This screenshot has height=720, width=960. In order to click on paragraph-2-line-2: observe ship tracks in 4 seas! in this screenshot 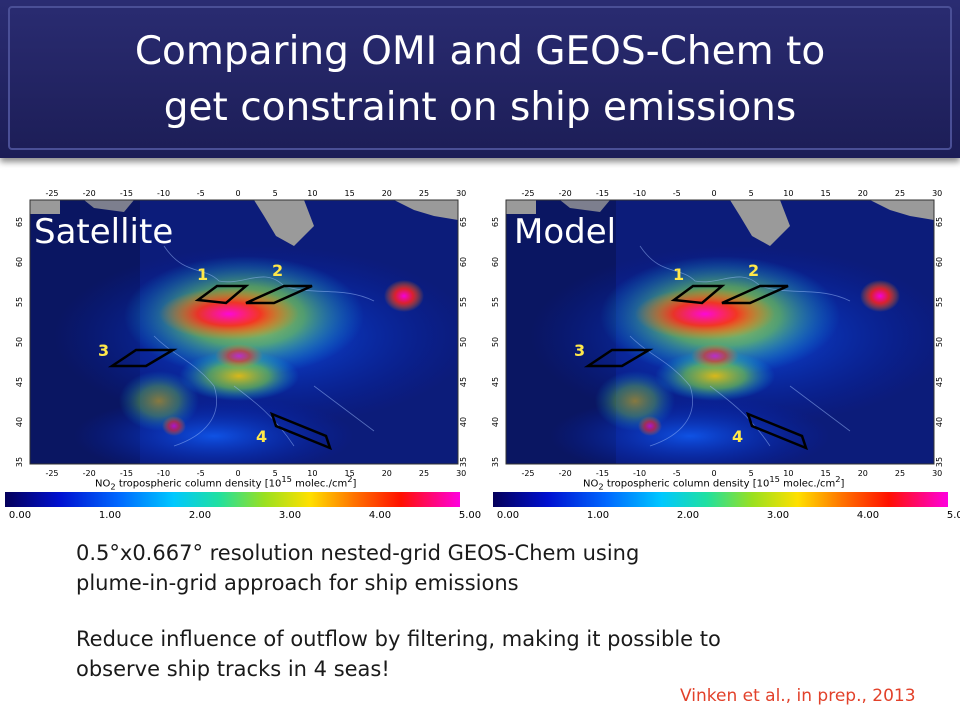, I will do `click(233, 669)`.